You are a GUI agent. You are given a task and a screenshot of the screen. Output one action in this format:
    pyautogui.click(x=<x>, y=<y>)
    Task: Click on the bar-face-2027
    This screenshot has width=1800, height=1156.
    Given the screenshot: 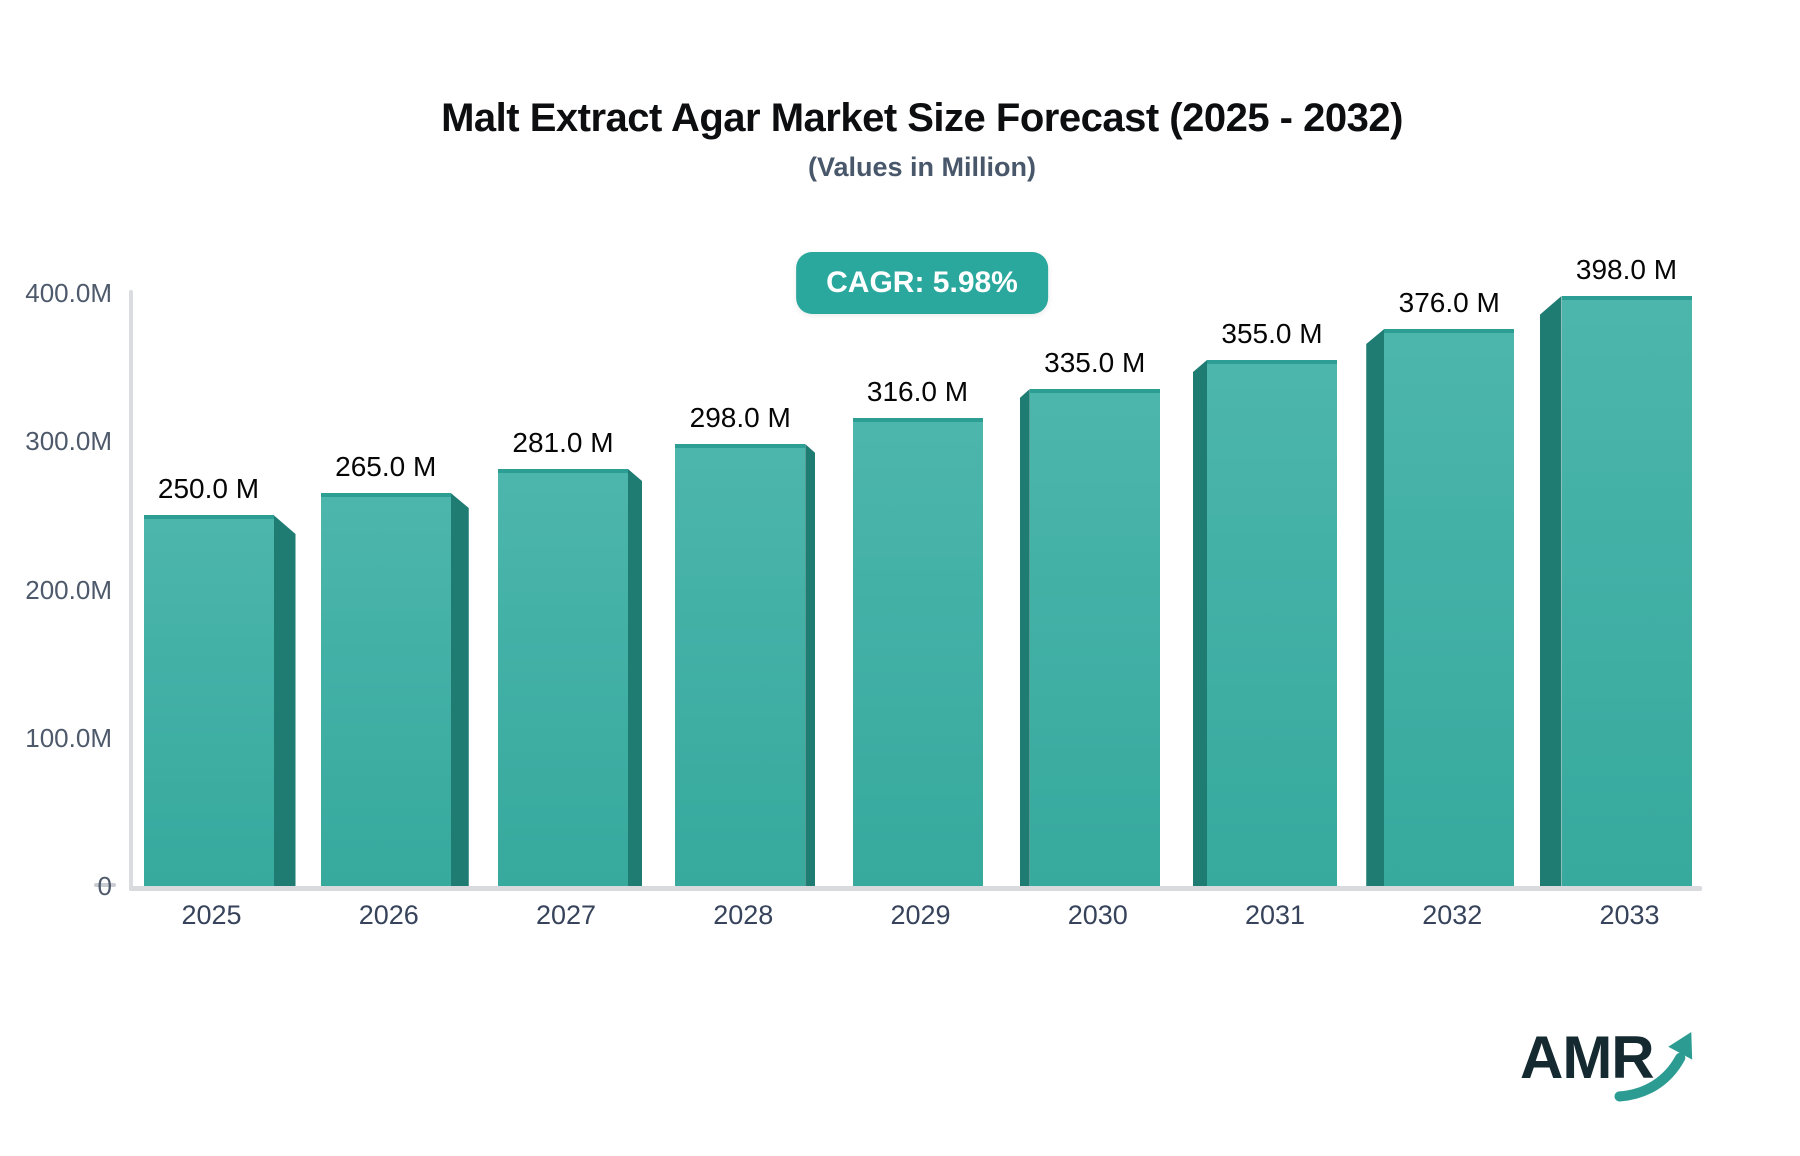 What is the action you would take?
    pyautogui.click(x=563, y=677)
    